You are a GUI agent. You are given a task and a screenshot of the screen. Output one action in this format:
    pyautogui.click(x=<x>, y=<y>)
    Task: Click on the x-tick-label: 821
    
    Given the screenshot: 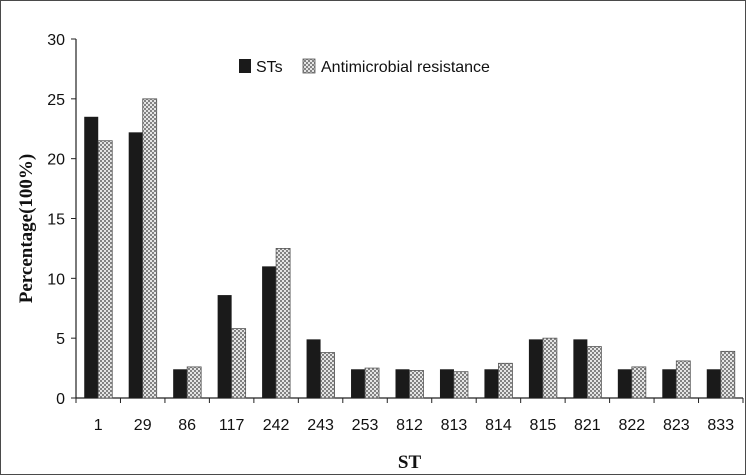 What is the action you would take?
    pyautogui.click(x=587, y=425)
    